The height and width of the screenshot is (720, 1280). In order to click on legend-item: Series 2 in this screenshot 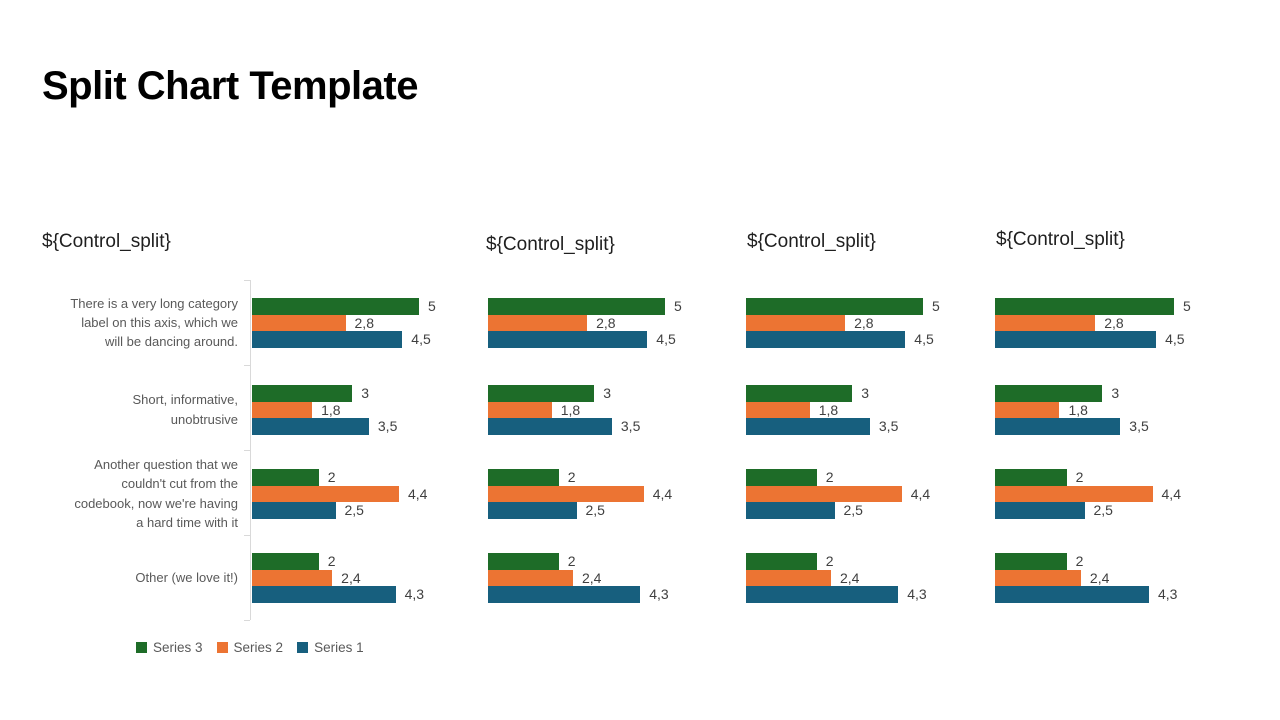, I will do `click(250, 647)`.